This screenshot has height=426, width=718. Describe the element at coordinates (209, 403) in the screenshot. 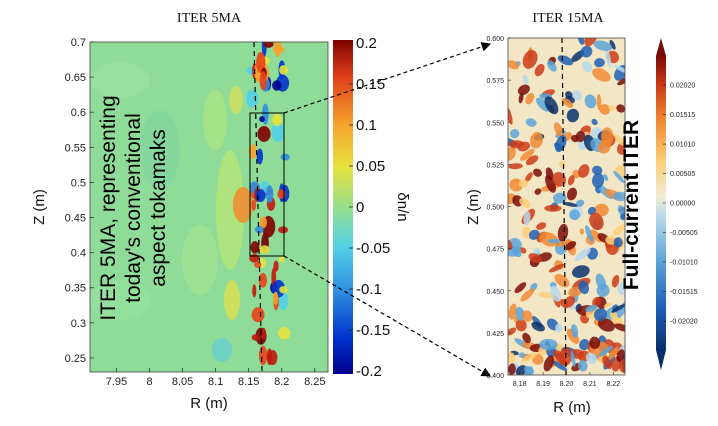

I see `left-x-axis-label: R (m)` at that location.